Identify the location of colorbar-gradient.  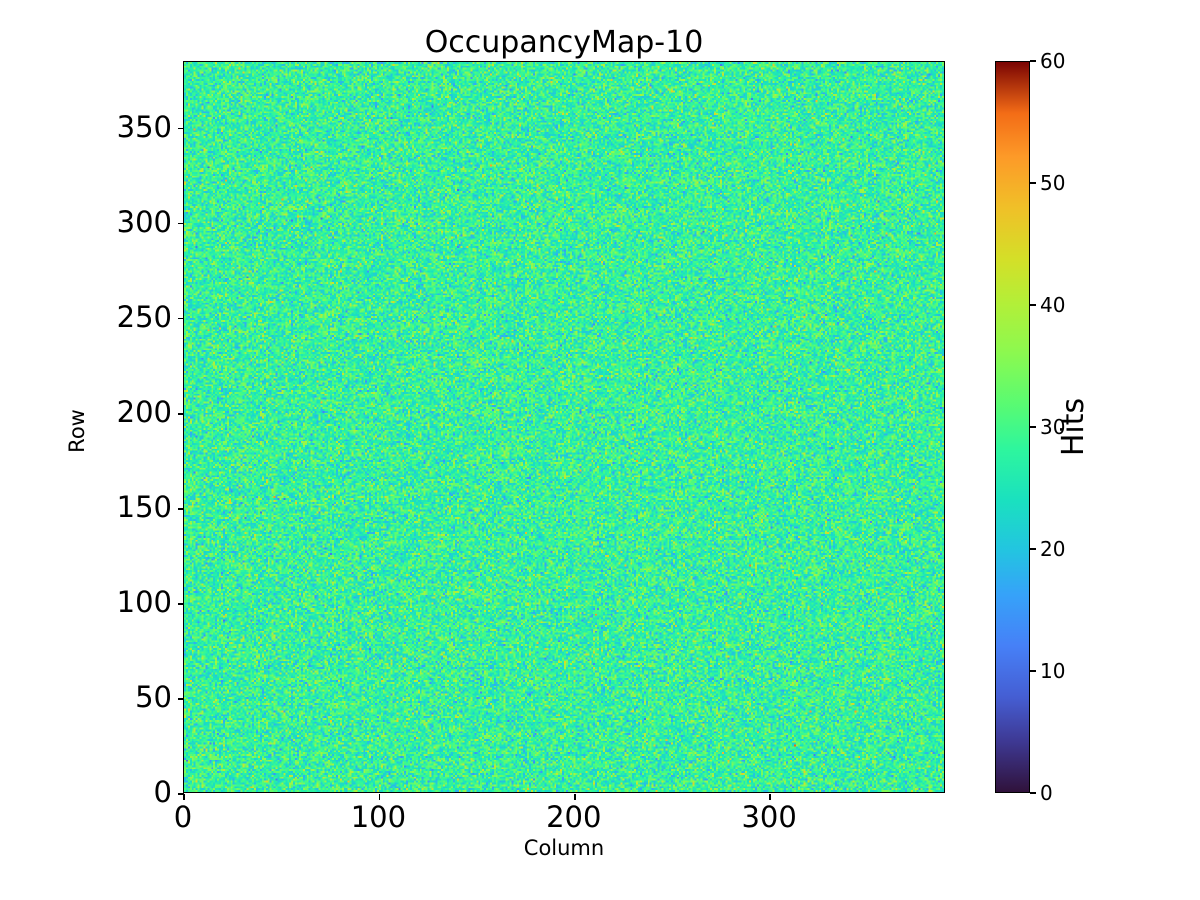
(1012, 427).